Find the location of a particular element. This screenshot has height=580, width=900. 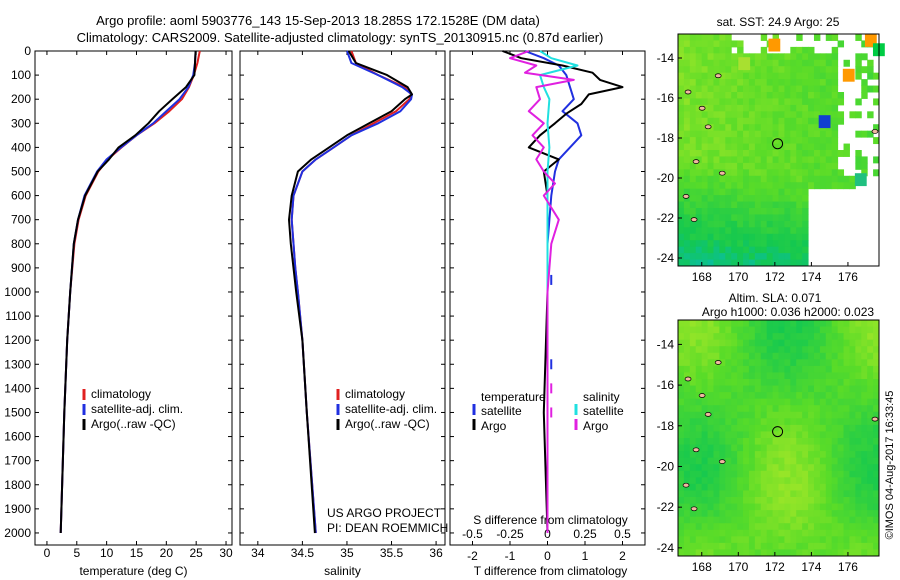

temp-series-sat is located at coordinates (128, 292).